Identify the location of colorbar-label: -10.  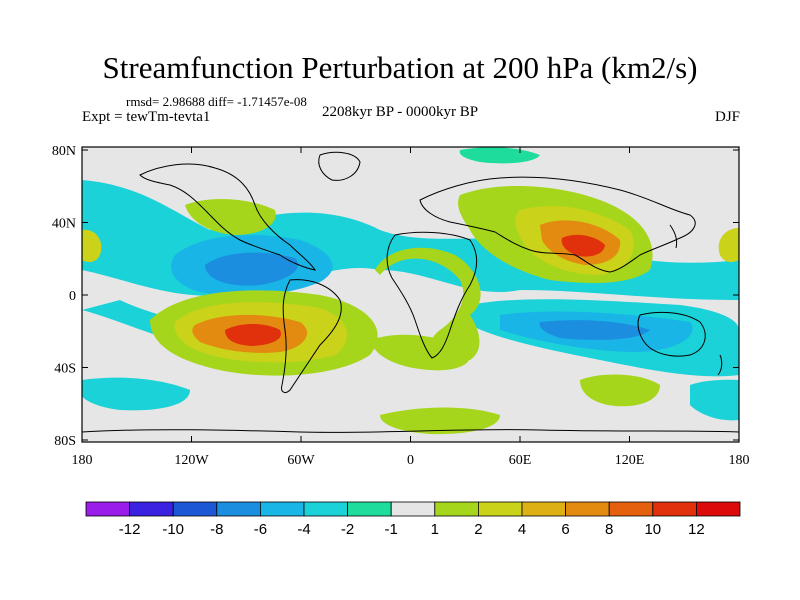
(173, 529).